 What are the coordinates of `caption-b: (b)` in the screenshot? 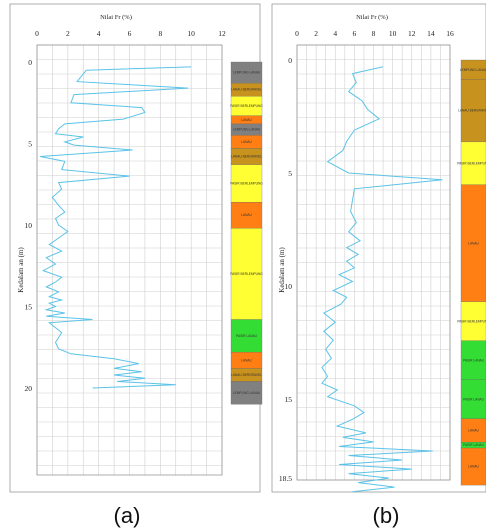 It's located at (386, 515).